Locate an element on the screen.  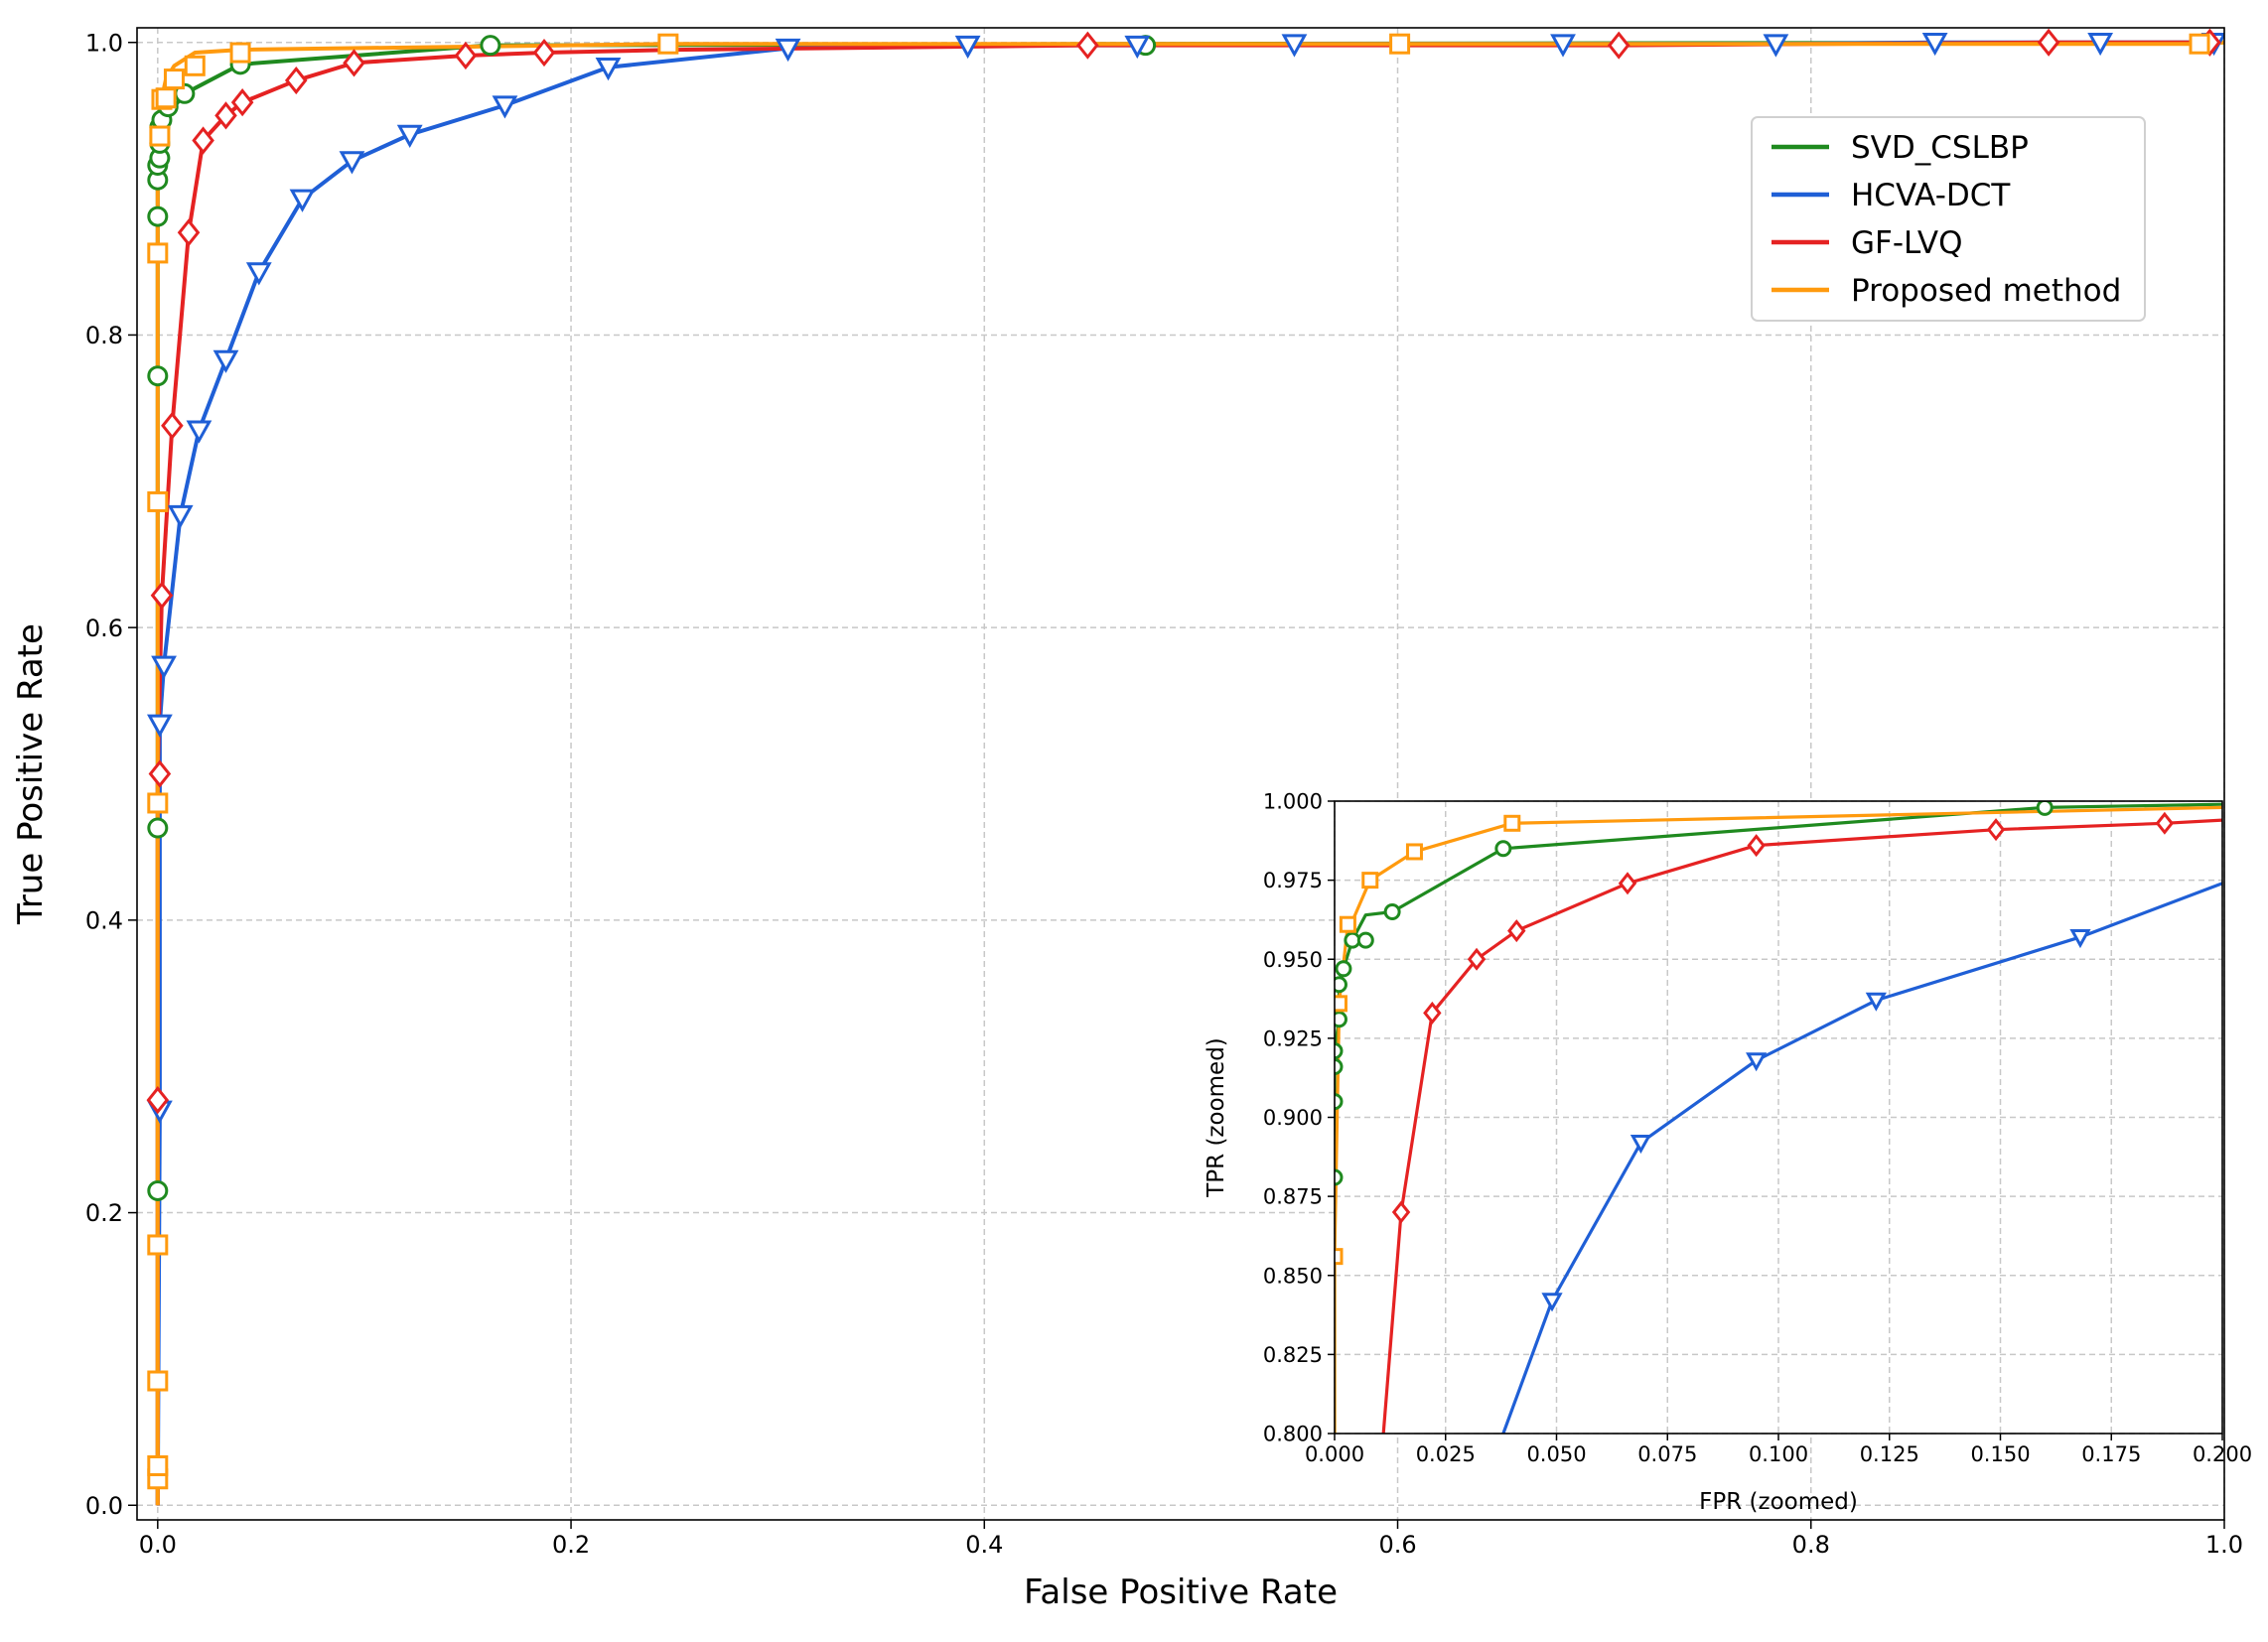
legend-box is located at coordinates (1948, 219).